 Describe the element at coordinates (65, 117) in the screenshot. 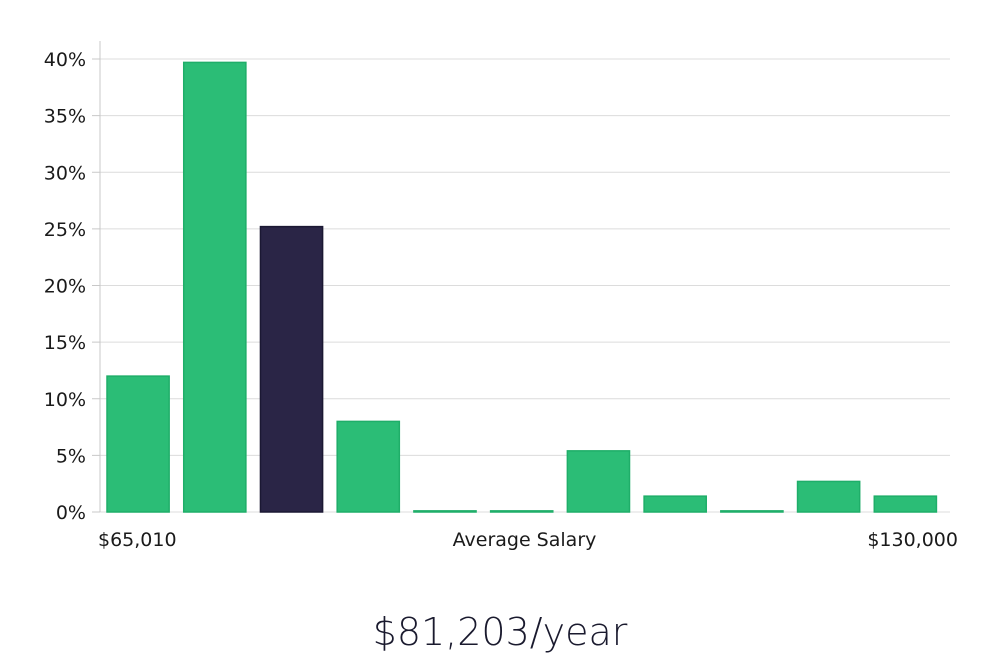

I see `y-tick-label: 35%` at that location.